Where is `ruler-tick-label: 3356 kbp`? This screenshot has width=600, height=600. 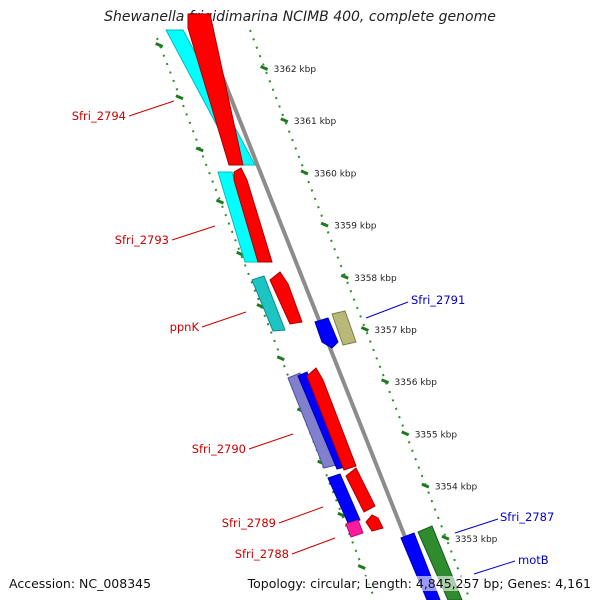 ruler-tick-label: 3356 kbp is located at coordinates (416, 383).